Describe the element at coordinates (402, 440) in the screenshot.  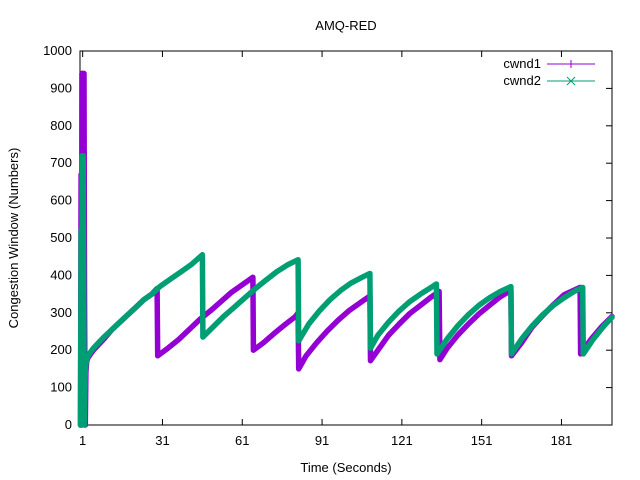
I see `x-tick-label: 121` at that location.